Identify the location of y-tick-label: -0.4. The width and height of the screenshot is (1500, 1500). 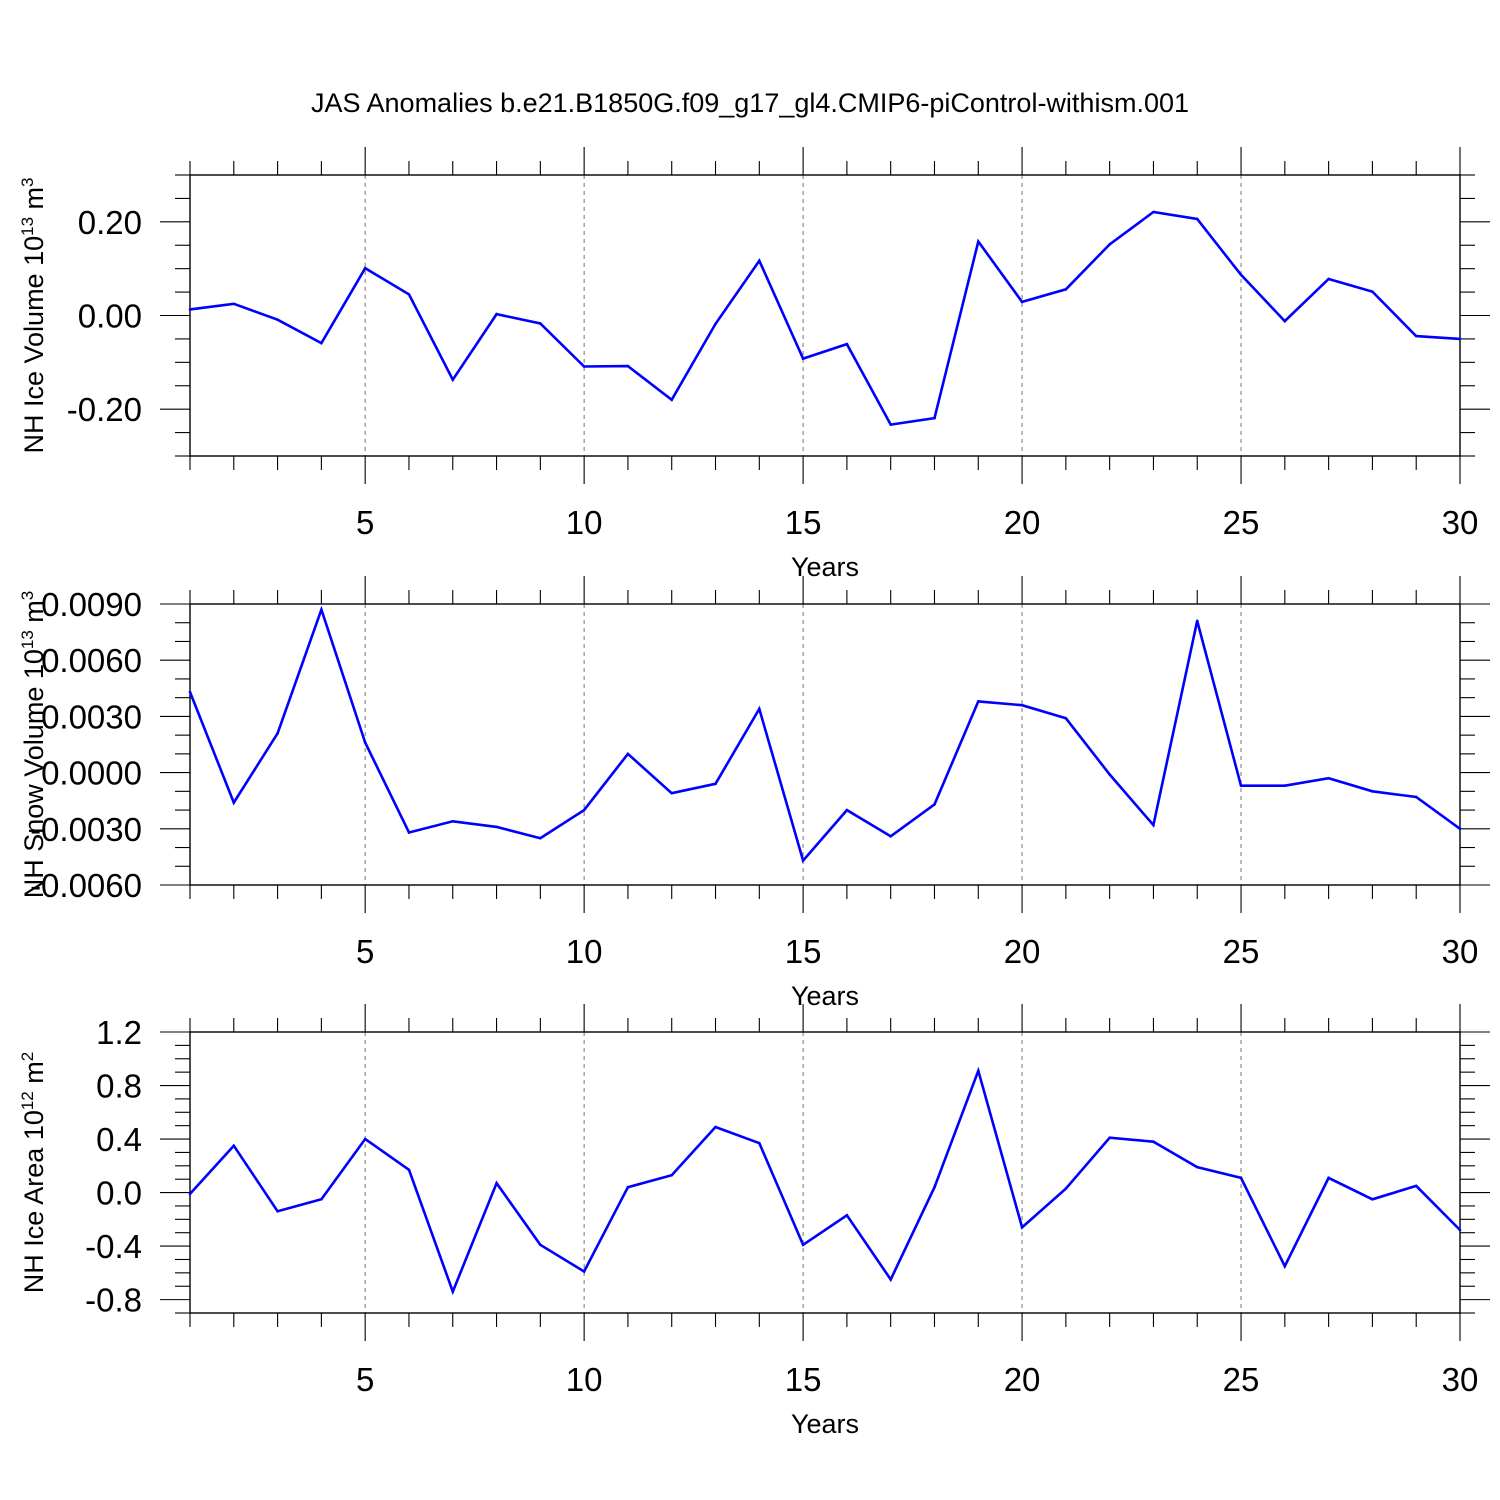
(113, 1246).